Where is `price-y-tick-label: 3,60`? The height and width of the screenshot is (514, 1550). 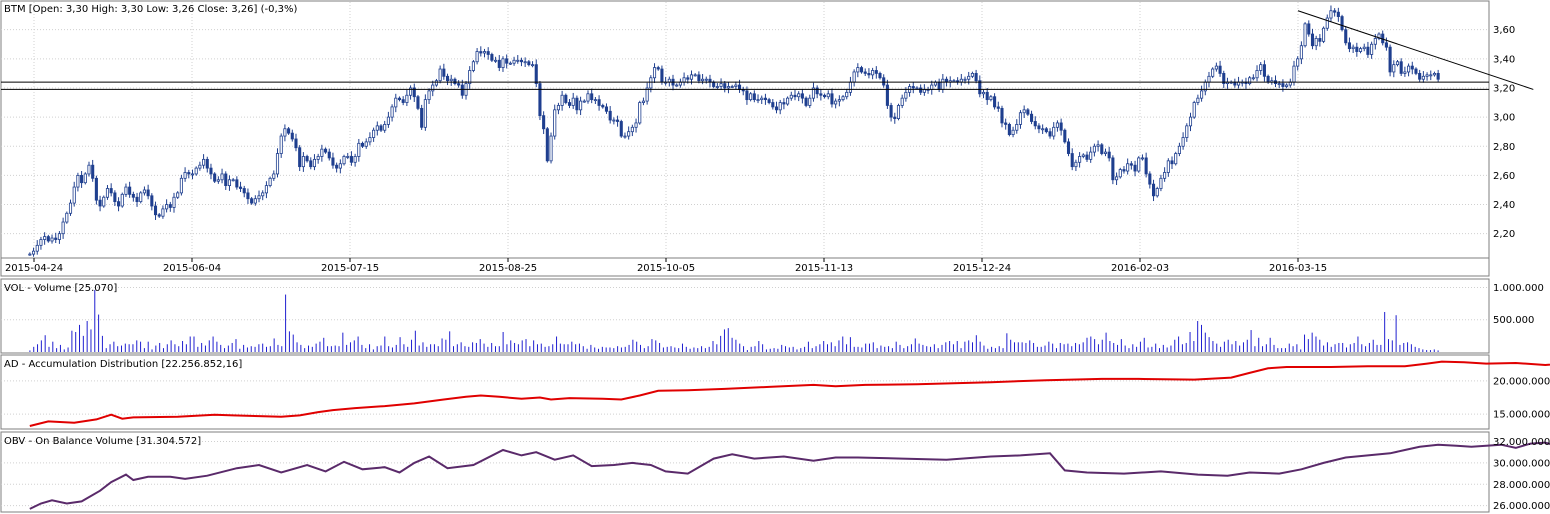
price-y-tick-label: 3,60 is located at coordinates (1504, 30).